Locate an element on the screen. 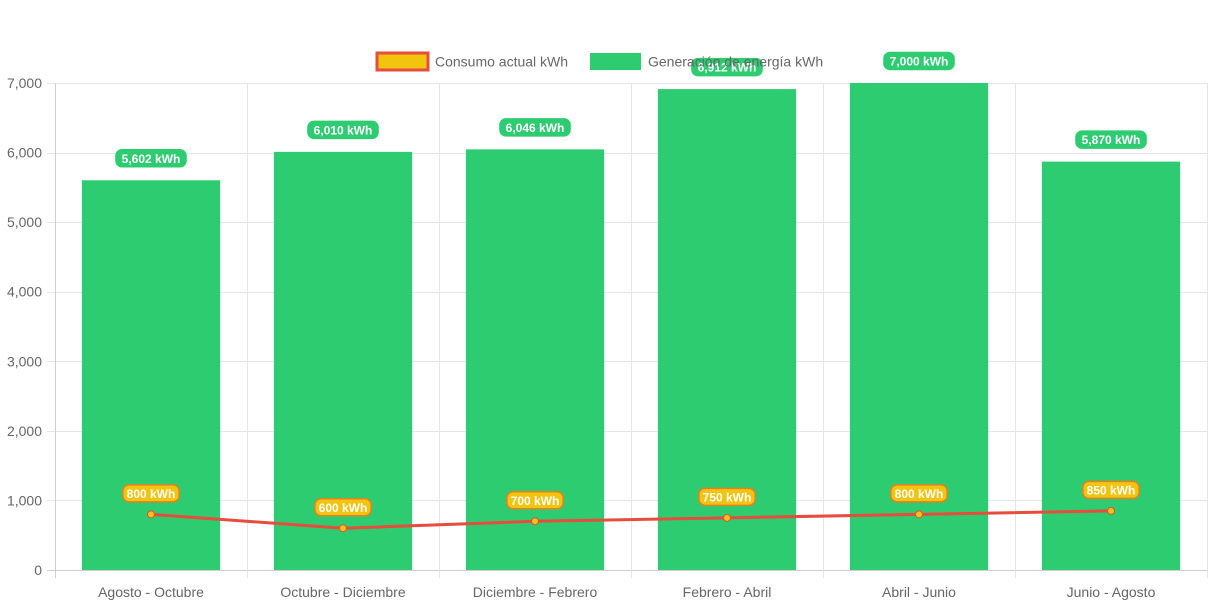  line-data-label-text: 600 kWh is located at coordinates (343, 508).